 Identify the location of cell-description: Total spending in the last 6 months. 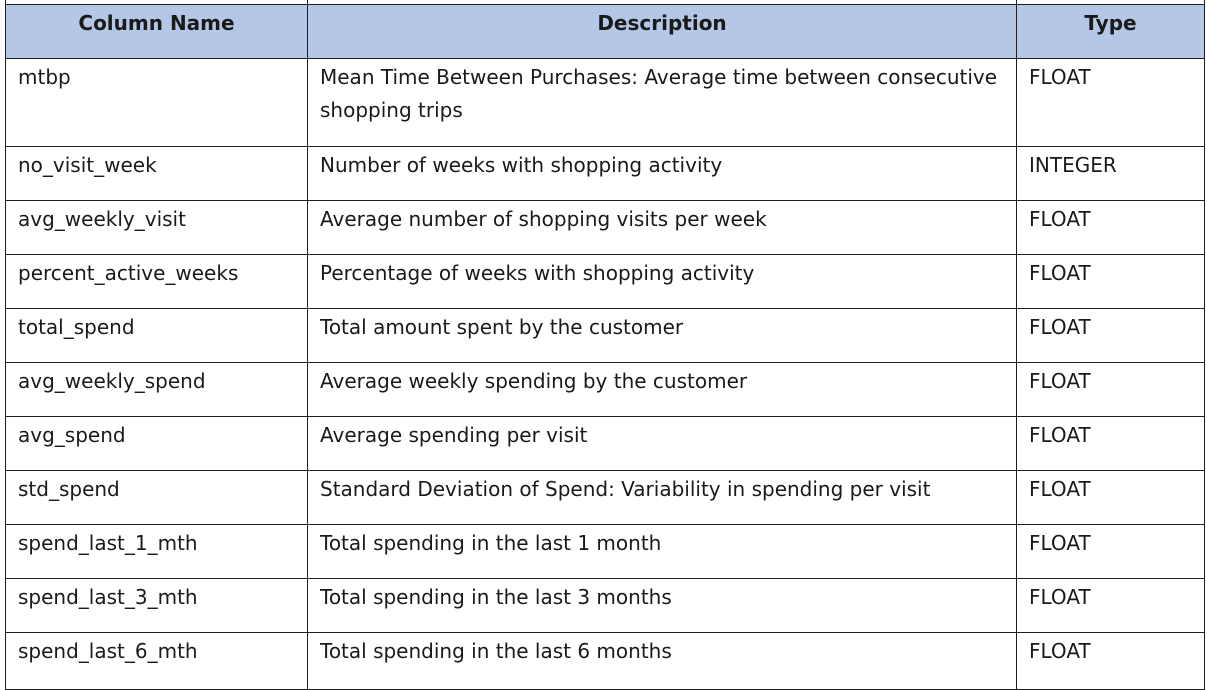
(662, 661).